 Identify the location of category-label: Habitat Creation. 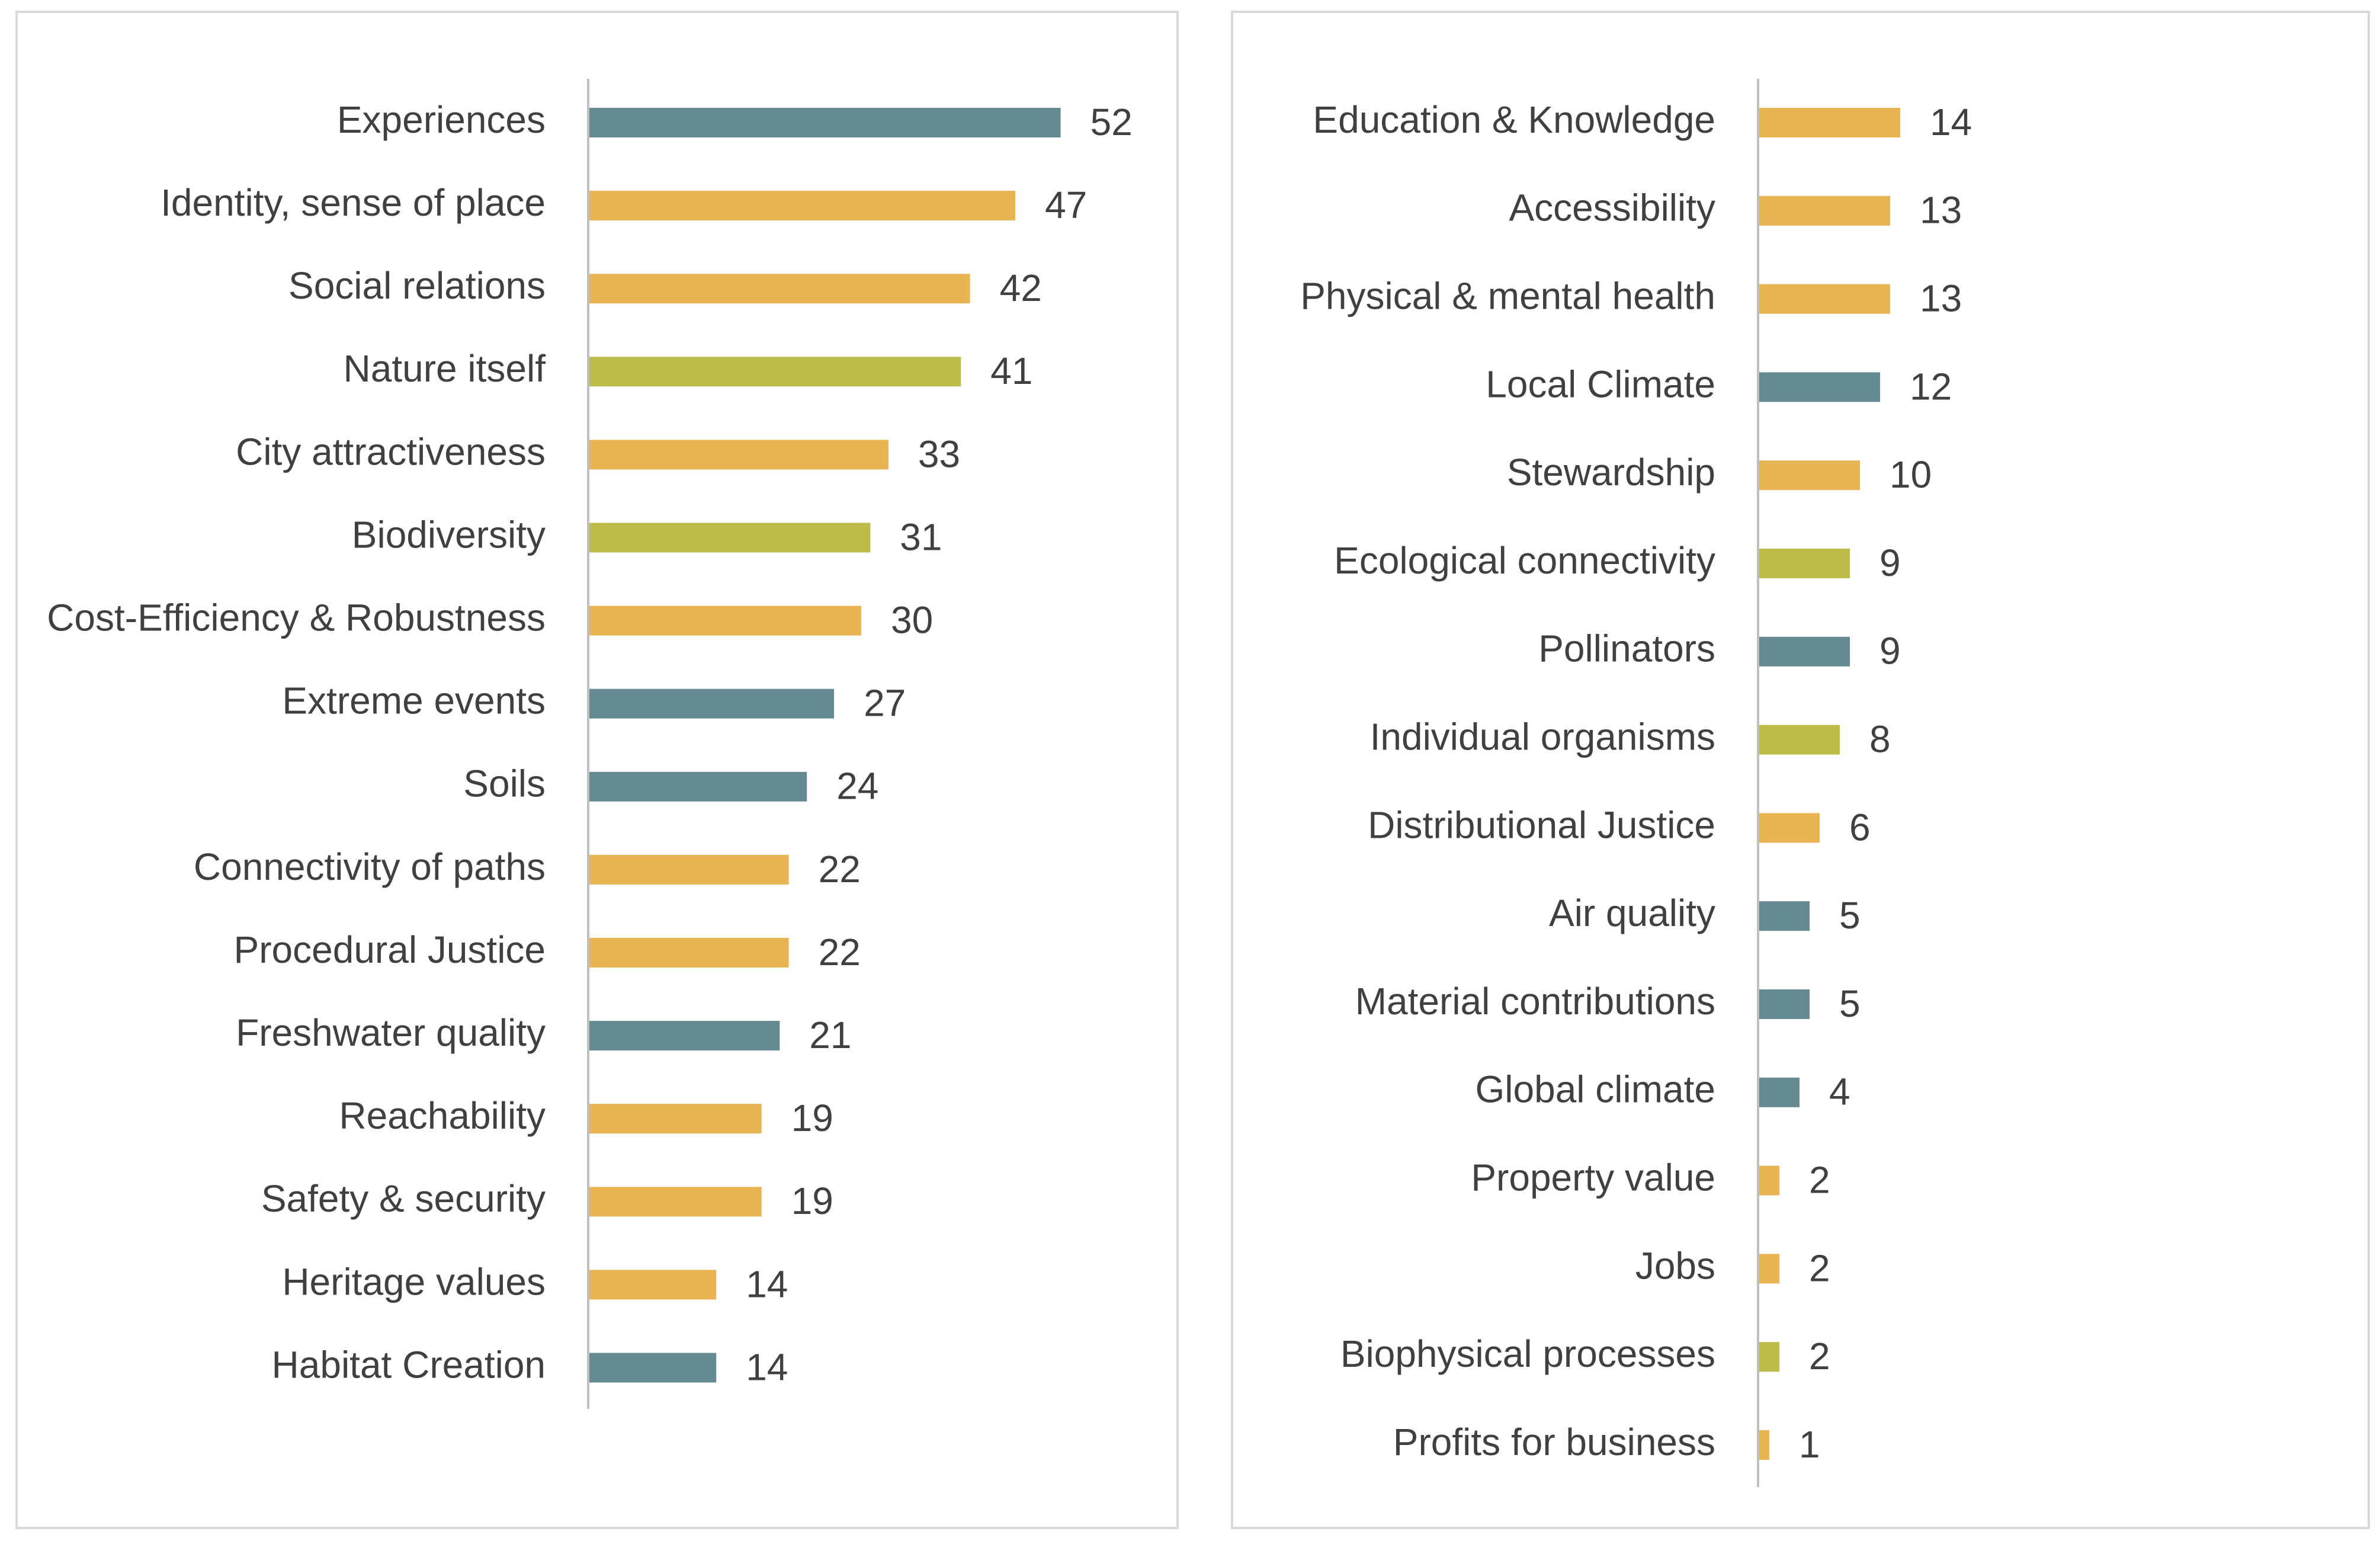
(409, 1364).